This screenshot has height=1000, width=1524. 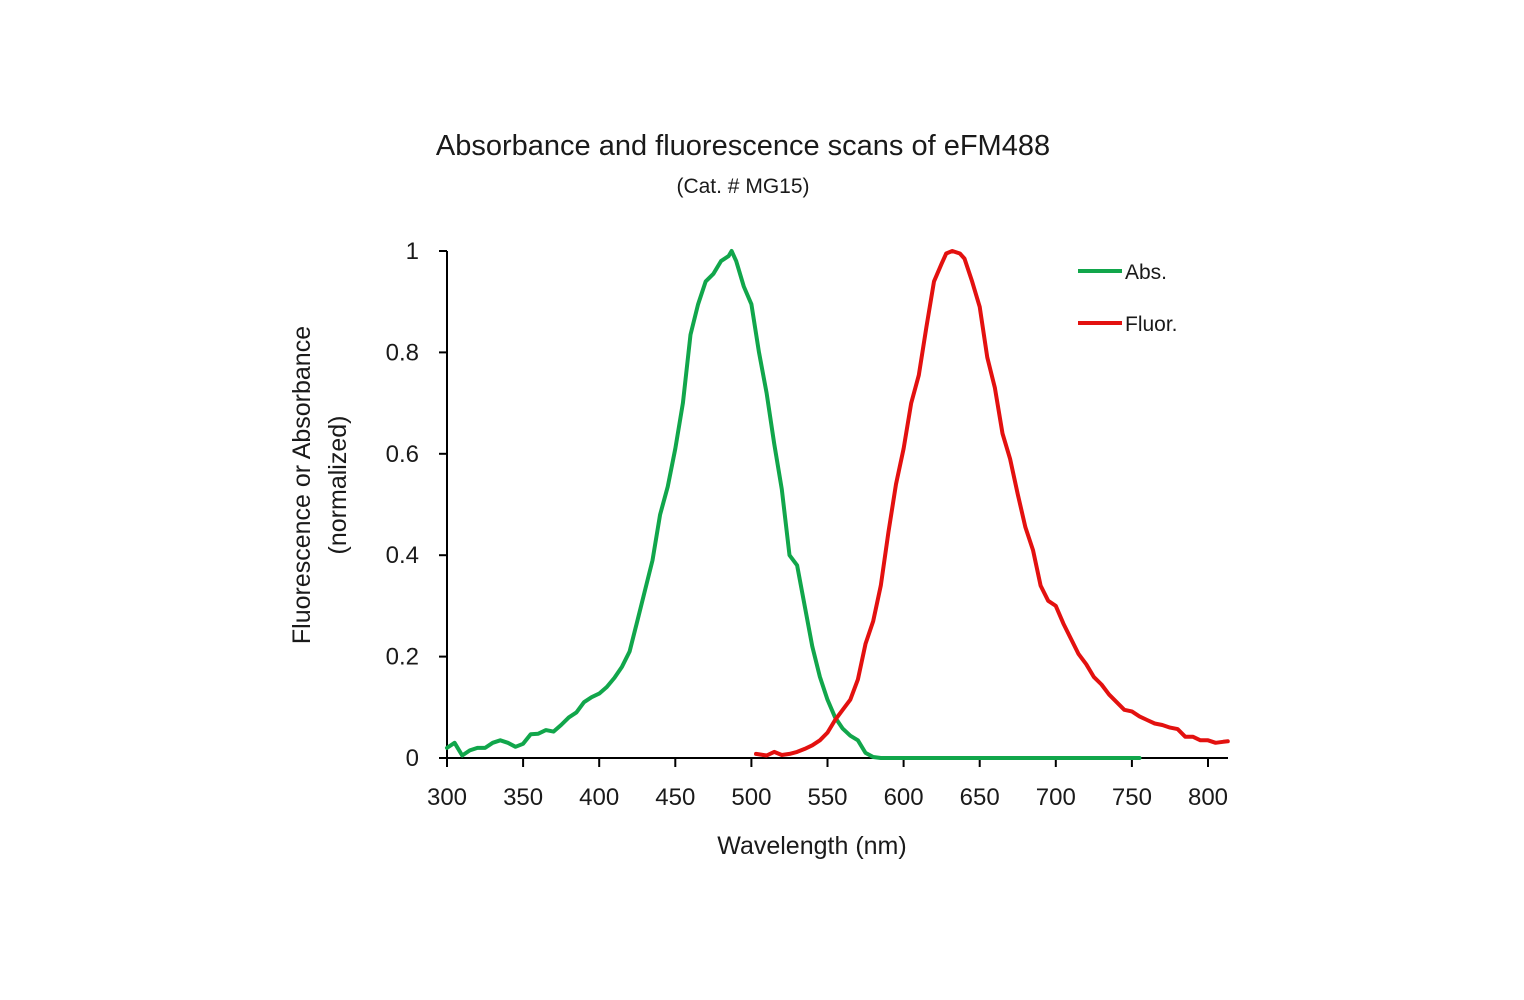 What do you see at coordinates (904, 797) in the screenshot?
I see `x-tick-label: 600` at bounding box center [904, 797].